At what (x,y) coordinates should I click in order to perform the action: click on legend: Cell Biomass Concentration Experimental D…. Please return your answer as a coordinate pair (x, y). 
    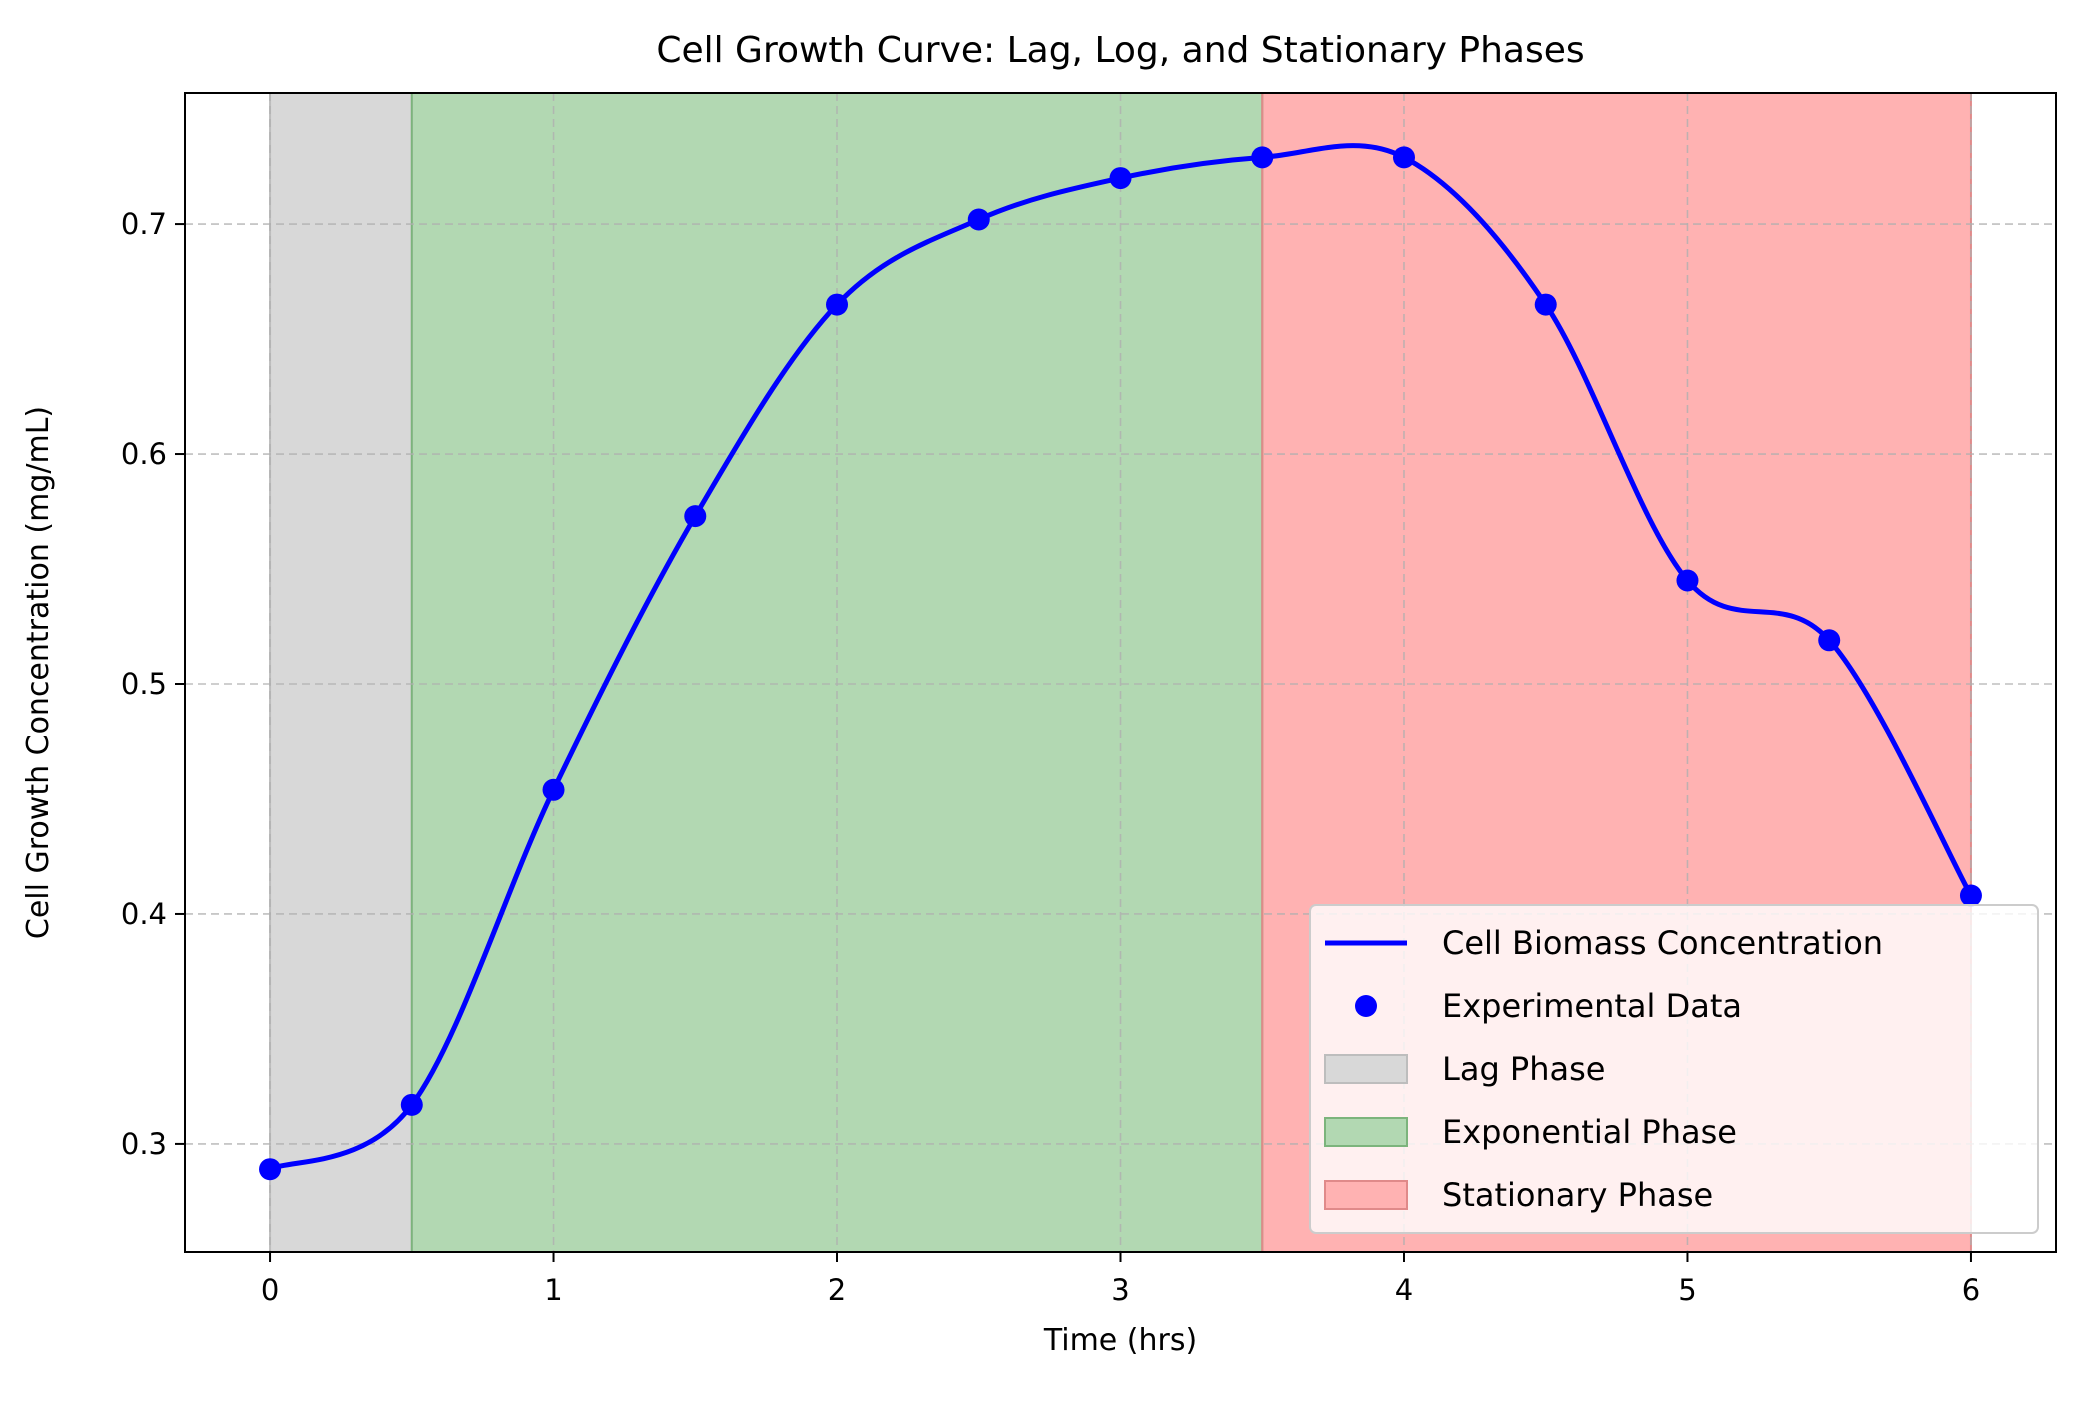
    Looking at the image, I should click on (1674, 1069).